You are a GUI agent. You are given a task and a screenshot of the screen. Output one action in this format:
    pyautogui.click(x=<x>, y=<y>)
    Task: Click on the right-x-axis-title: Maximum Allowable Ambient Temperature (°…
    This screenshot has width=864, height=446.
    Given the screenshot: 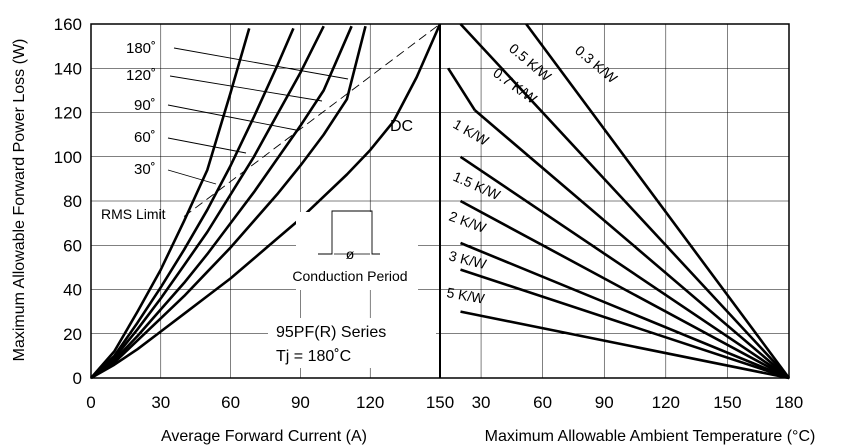 What is the action you would take?
    pyautogui.click(x=650, y=436)
    